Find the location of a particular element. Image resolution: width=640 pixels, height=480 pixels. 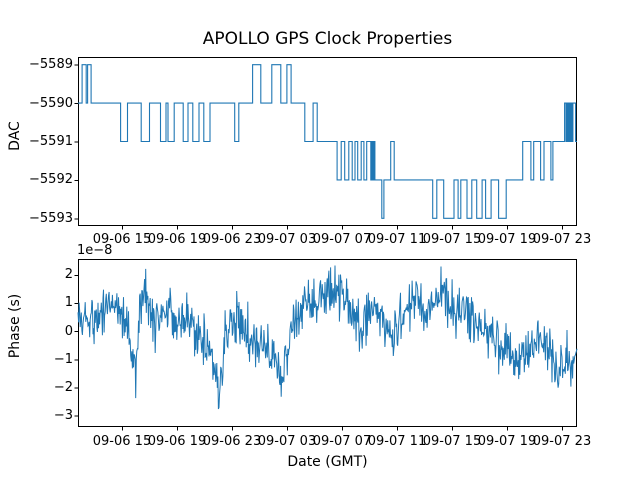

tick-label: −5592 is located at coordinates (51, 180).